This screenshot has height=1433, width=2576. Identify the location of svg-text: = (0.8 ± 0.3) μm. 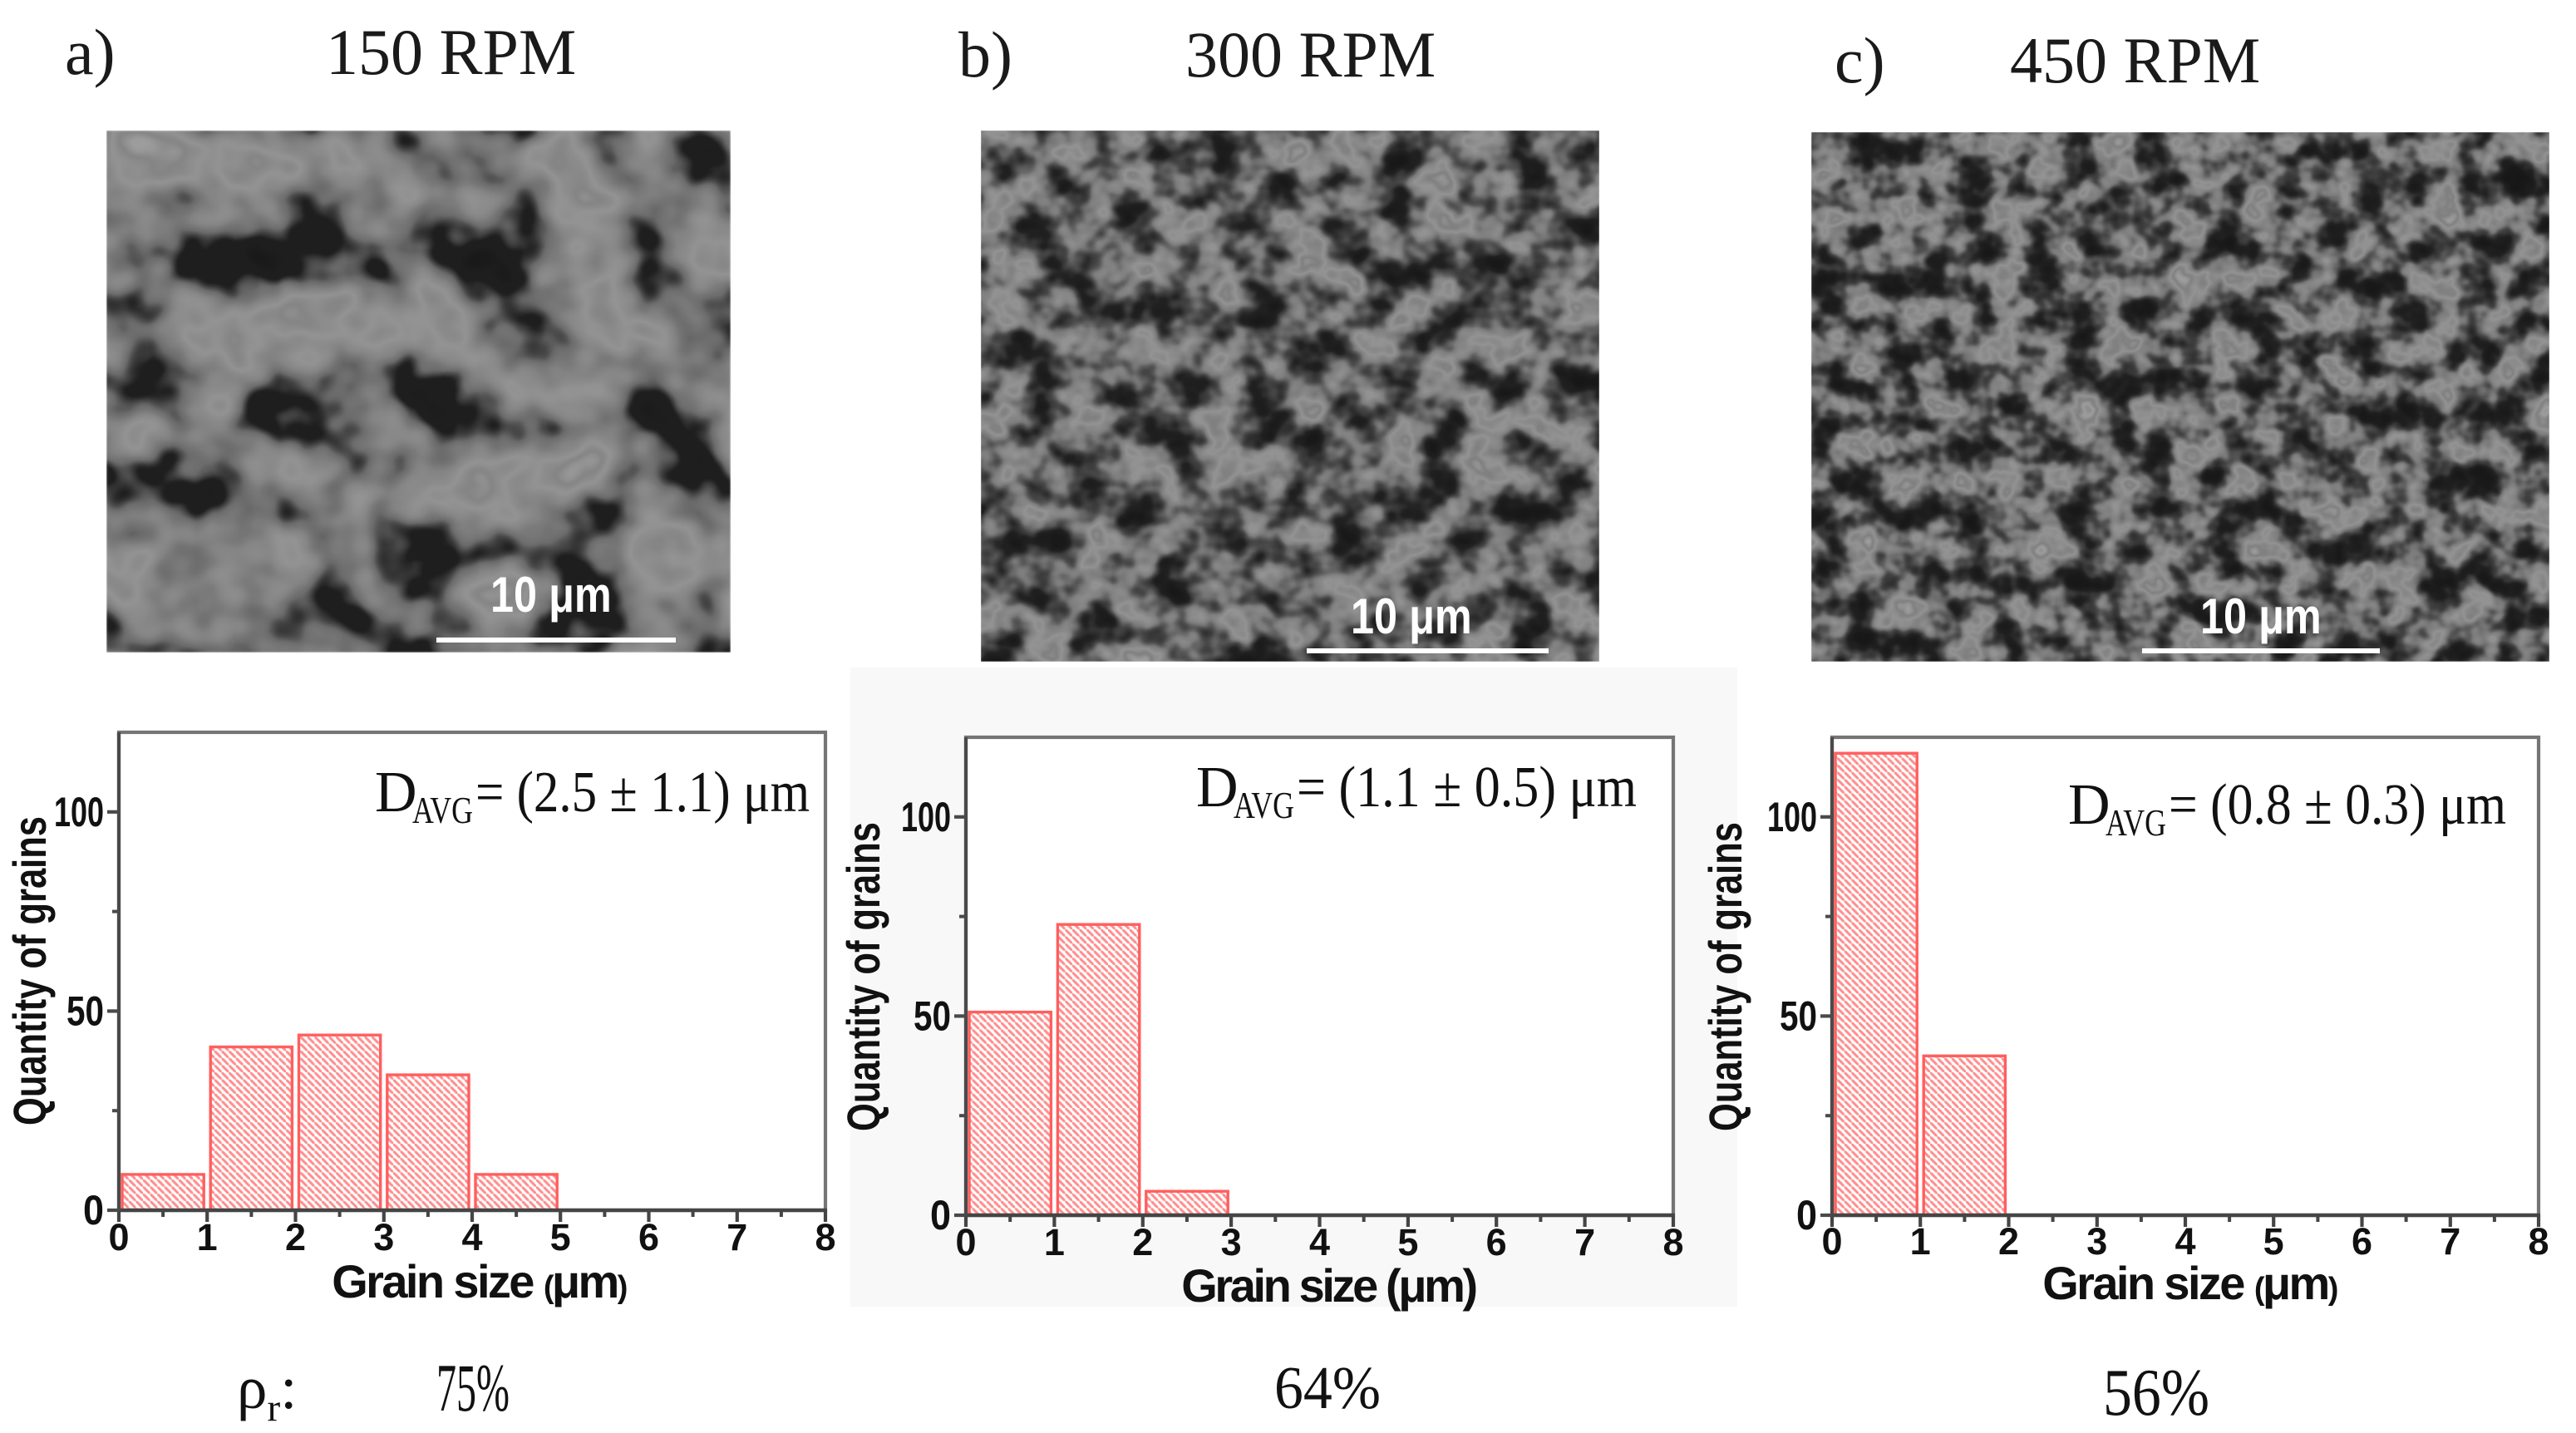
(2337, 805).